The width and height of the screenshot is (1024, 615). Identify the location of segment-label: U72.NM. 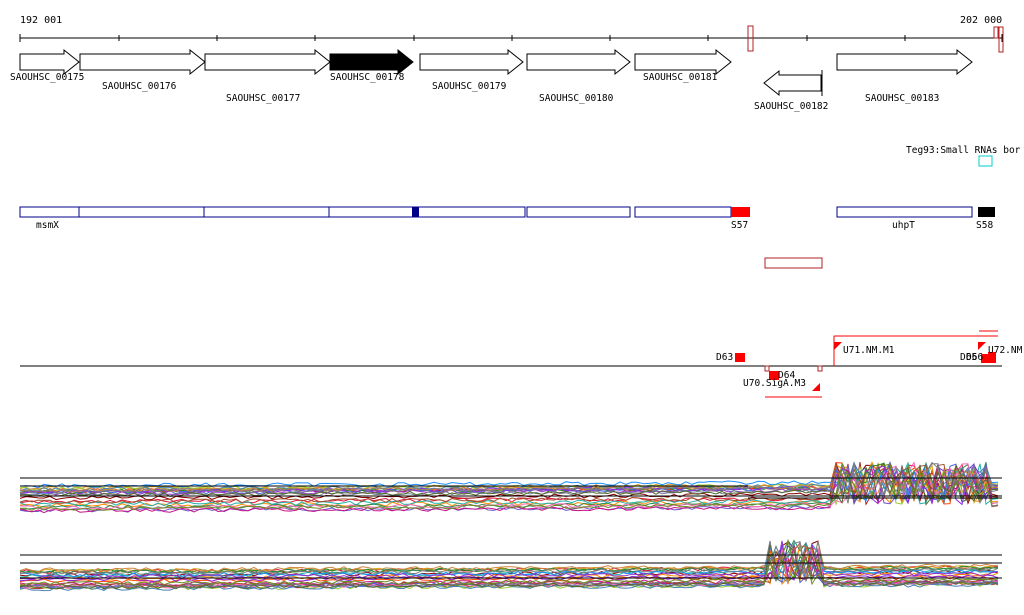
(1005, 350).